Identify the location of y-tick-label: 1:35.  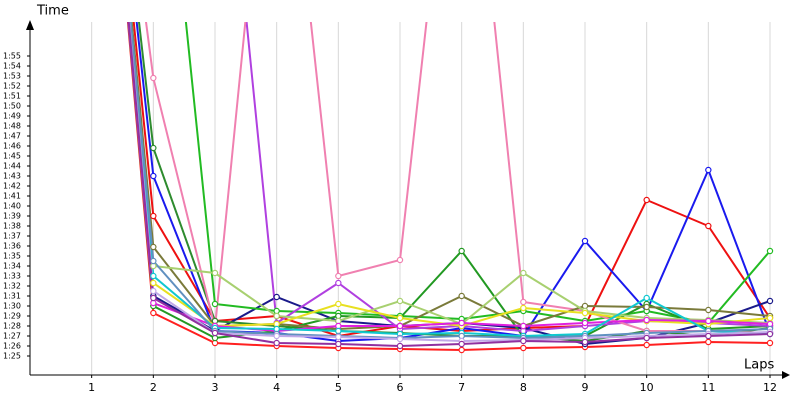
(12, 256).